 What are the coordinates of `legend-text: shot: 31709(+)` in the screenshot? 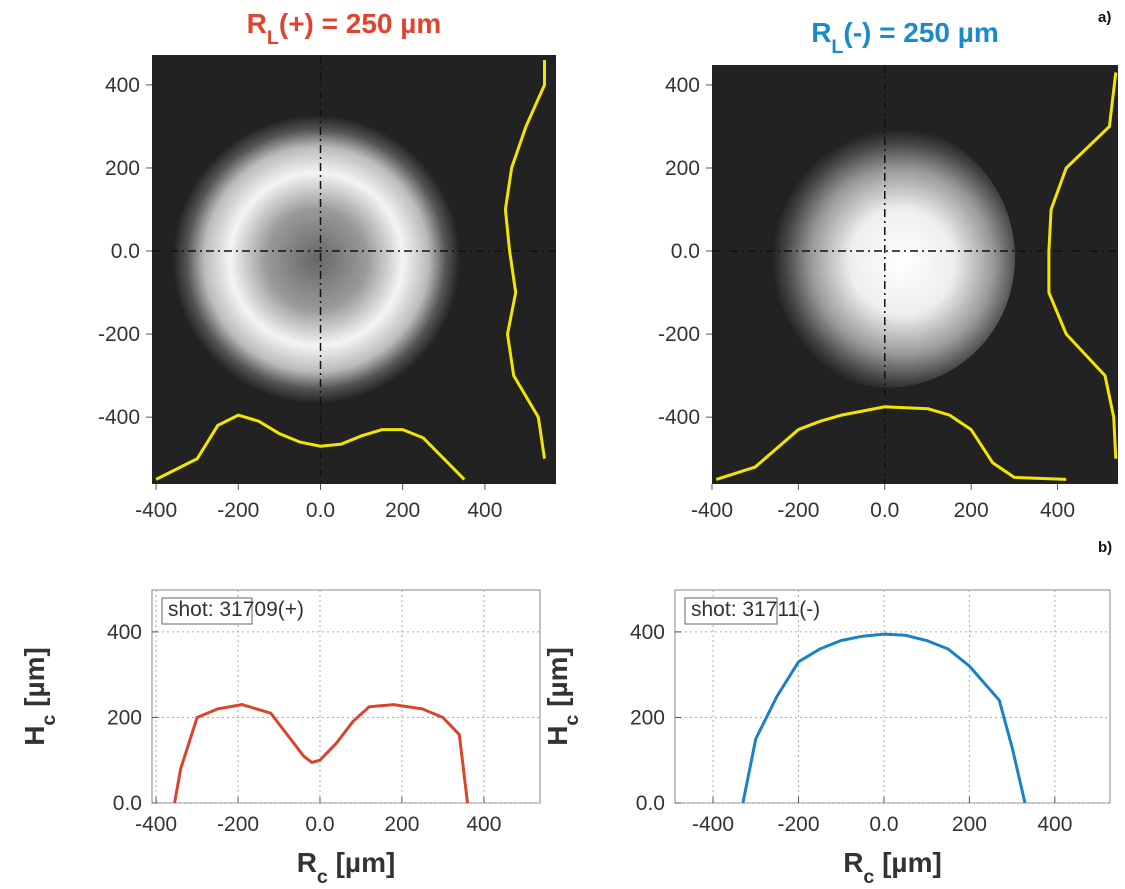 It's located at (236, 609).